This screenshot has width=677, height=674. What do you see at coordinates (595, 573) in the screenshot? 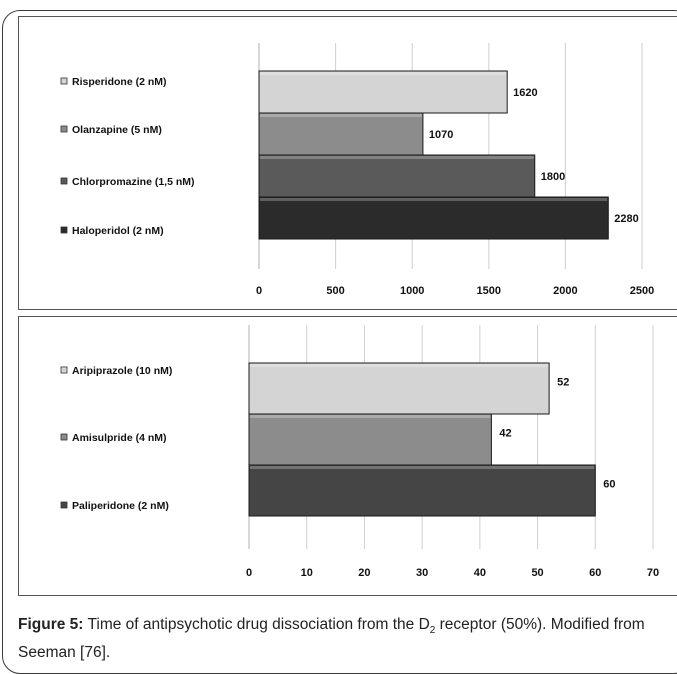
I see `x-tick-label: 60` at bounding box center [595, 573].